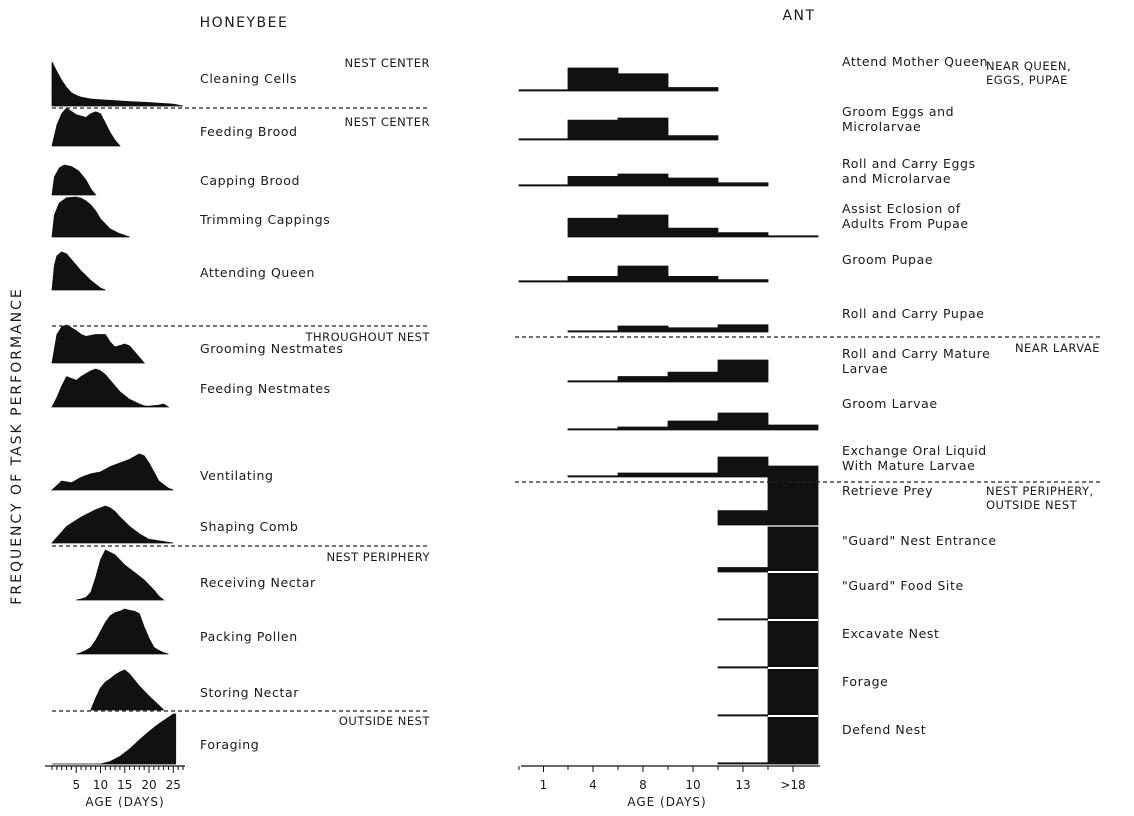 The width and height of the screenshot is (1134, 816). I want to click on honeybee-task-receiving-nectar: Receiving Nectar, so click(196, 575).